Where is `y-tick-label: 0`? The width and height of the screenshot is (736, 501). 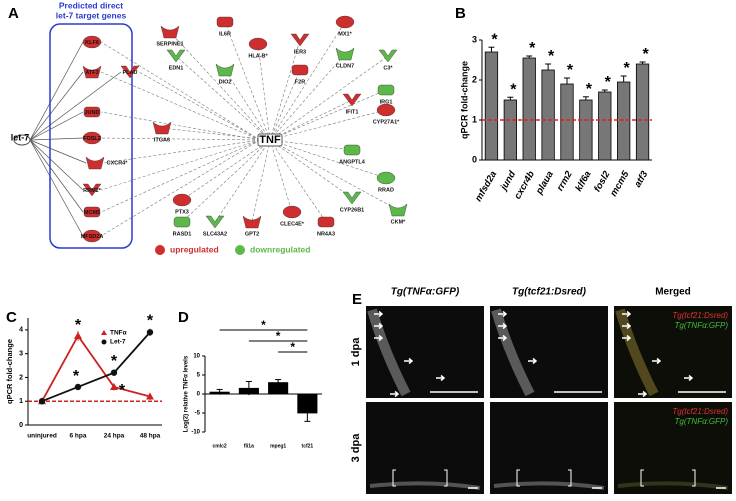 y-tick-label: 0 is located at coordinates (199, 395).